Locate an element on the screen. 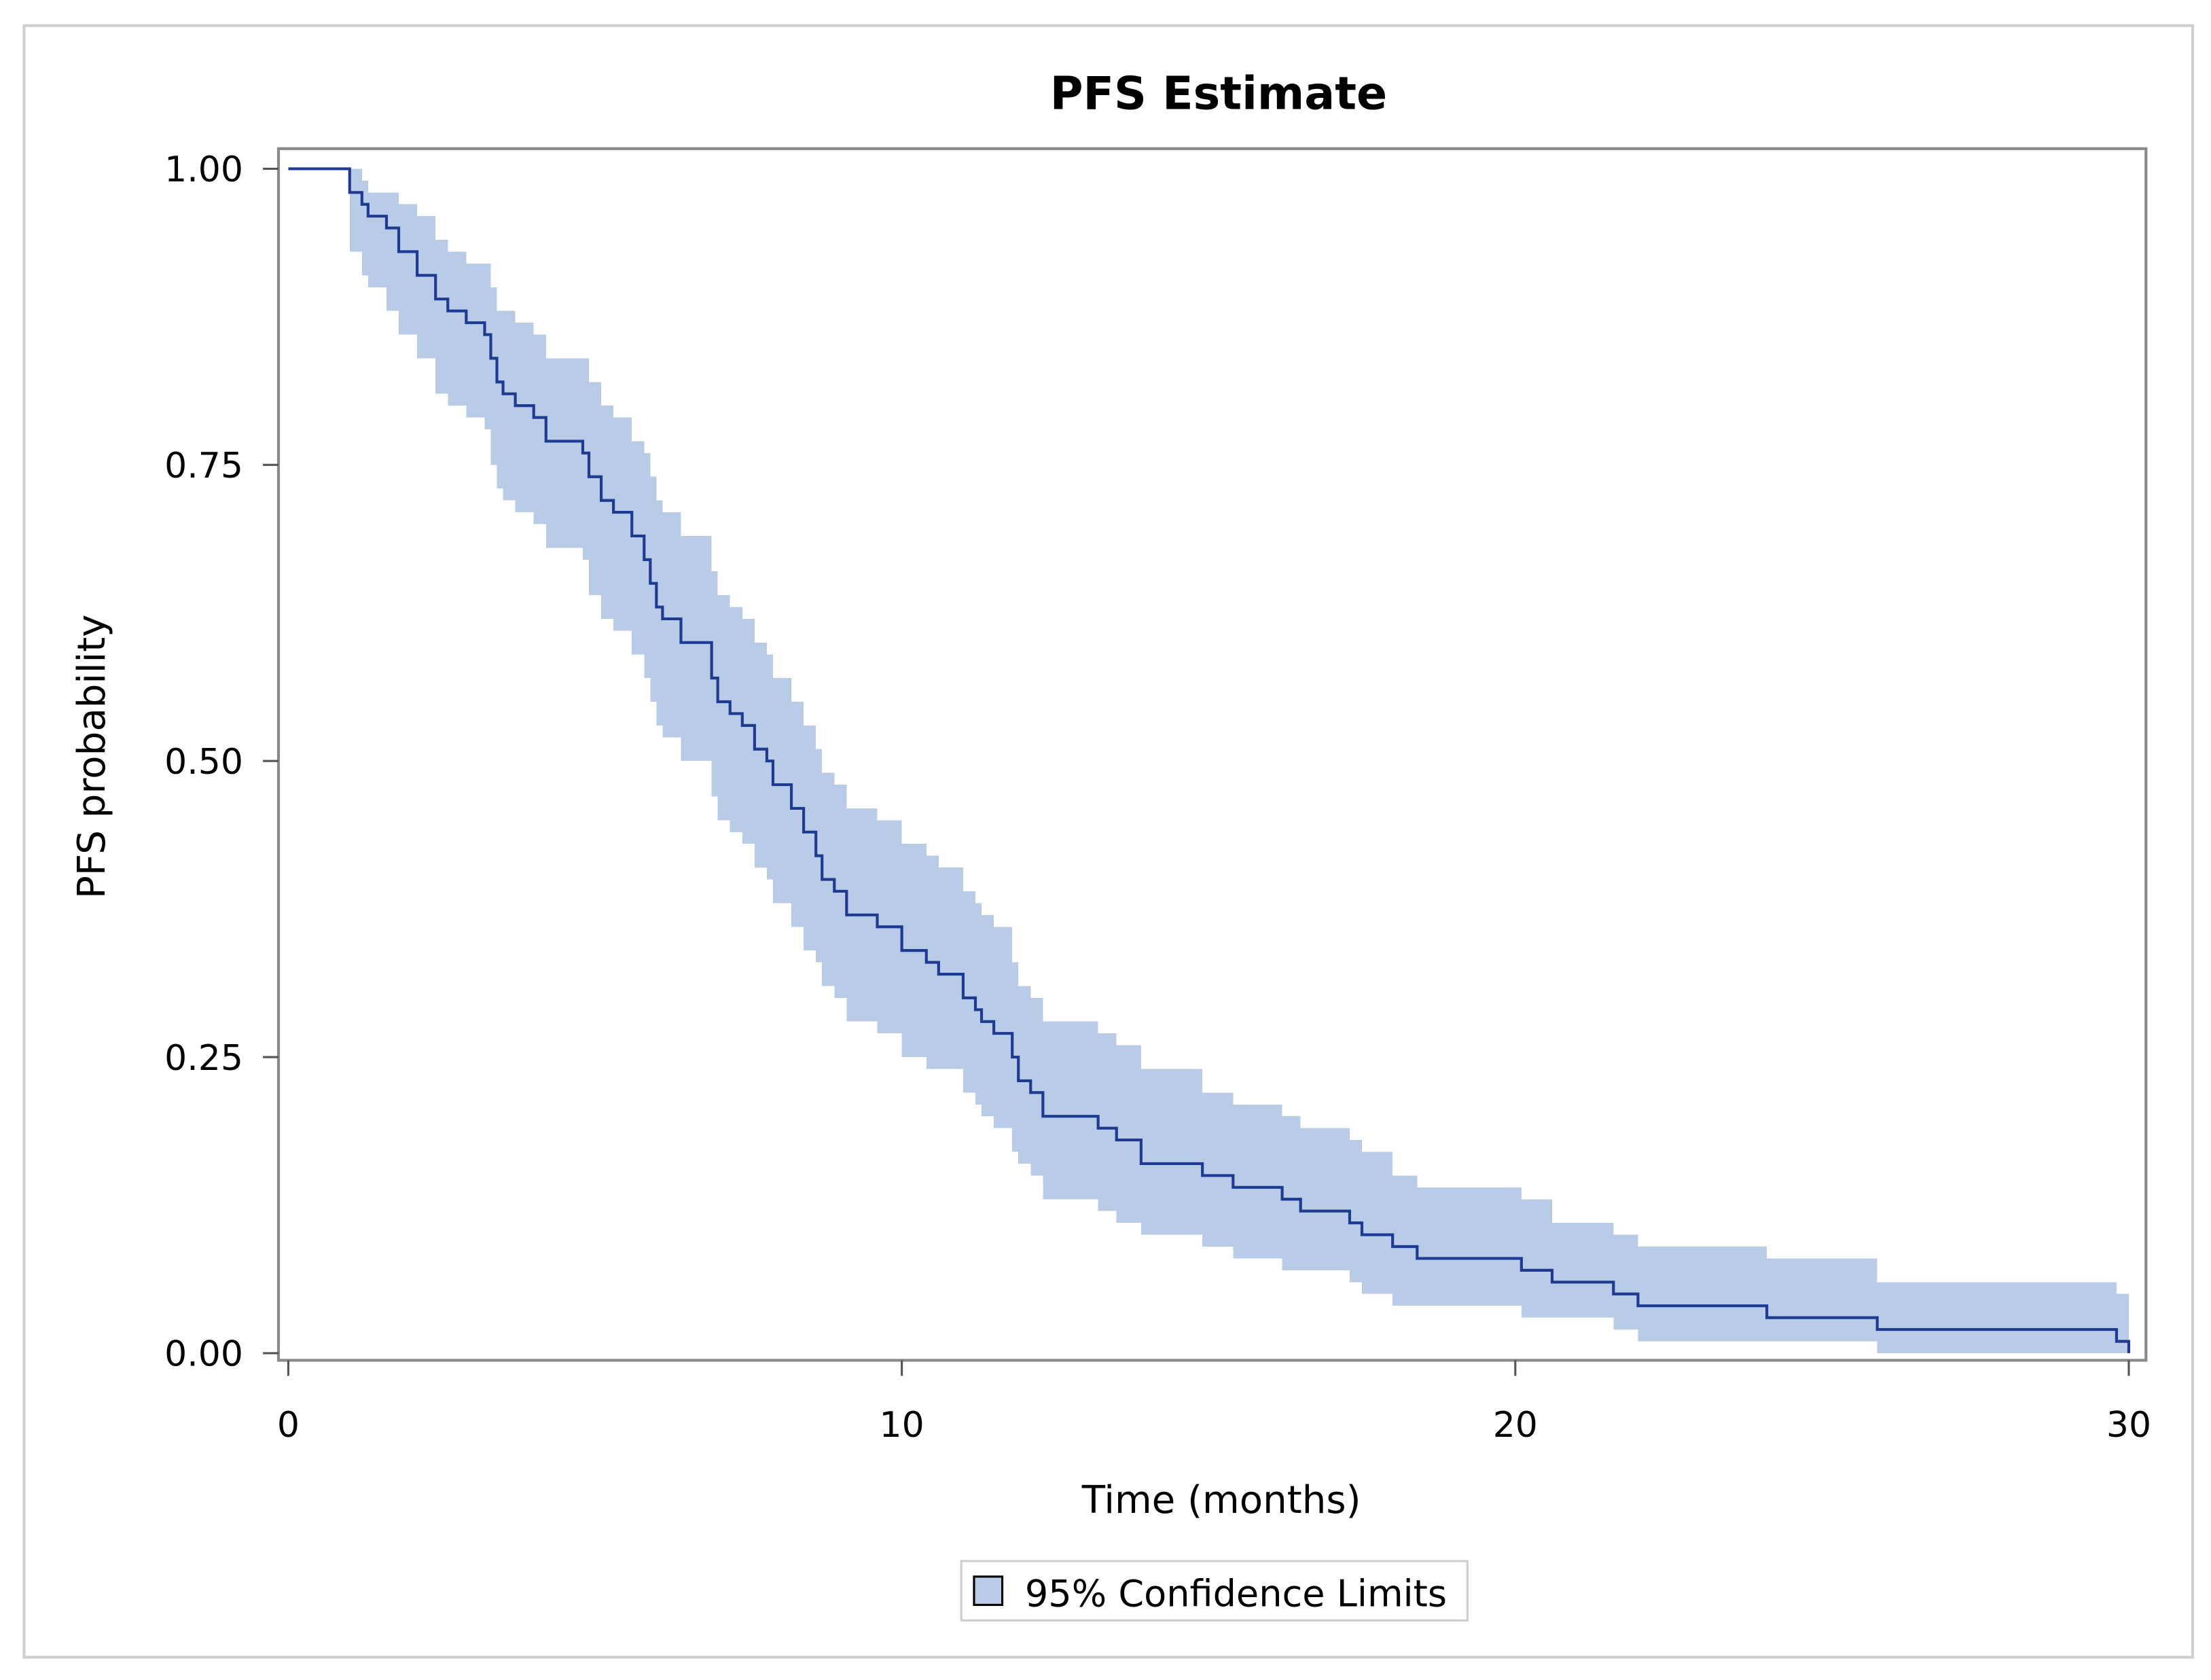 This screenshot has width=2211, height=1680. y-tick-label: 0.75 is located at coordinates (203, 466).